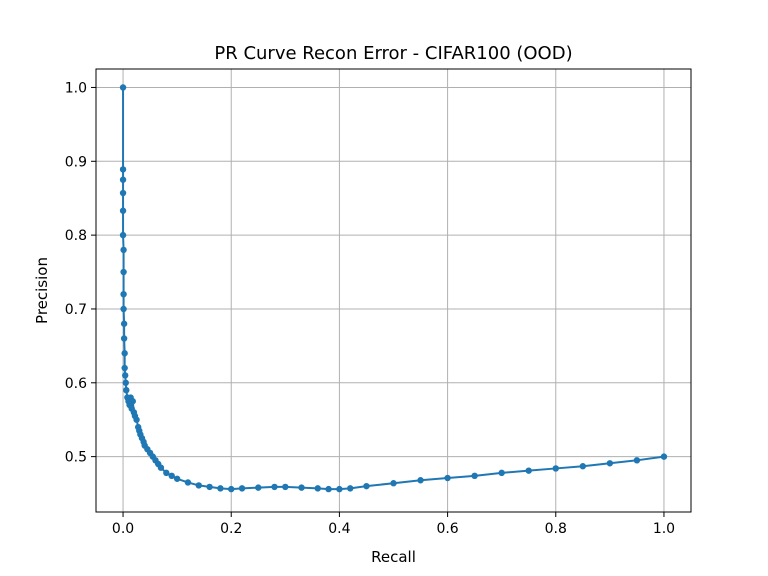  I want to click on x-tick-label: 0.2, so click(231, 529).